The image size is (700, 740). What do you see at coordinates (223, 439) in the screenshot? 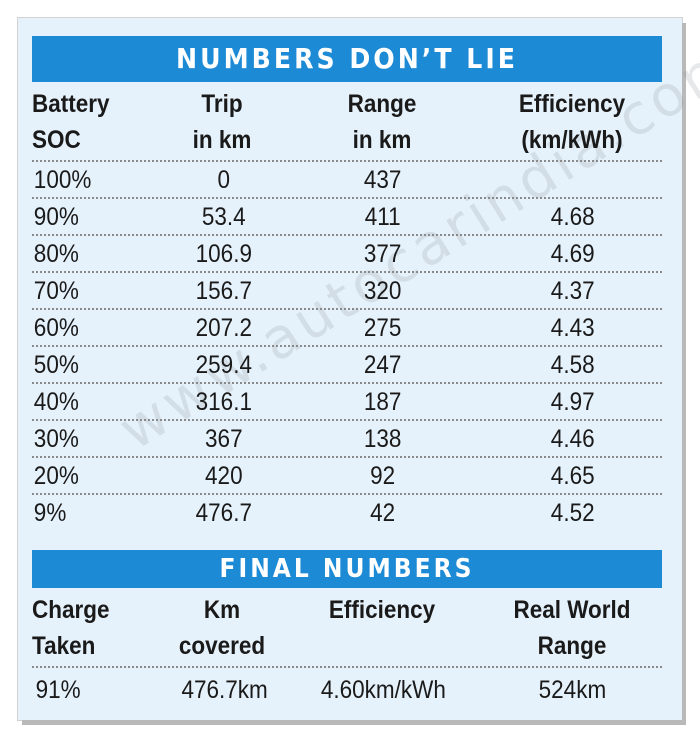
I see `table-cell: 367` at bounding box center [223, 439].